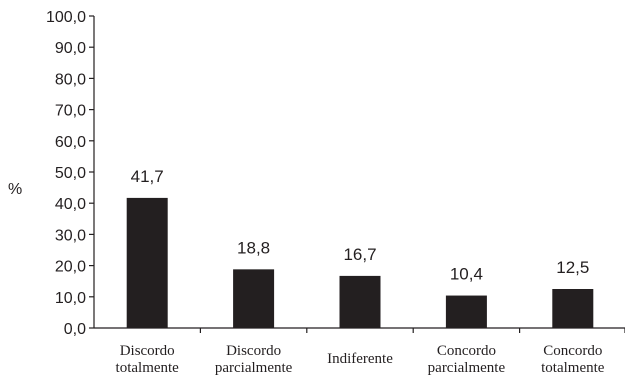  Describe the element at coordinates (147, 176) in the screenshot. I see `data-label: 41,7` at that location.